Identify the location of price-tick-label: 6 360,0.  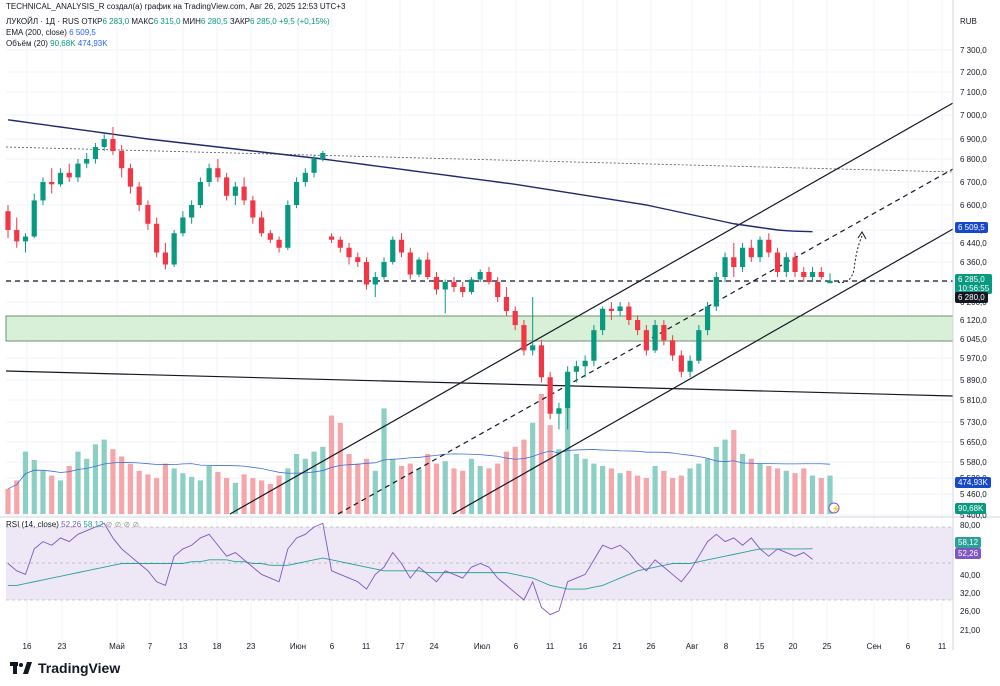
(973, 262).